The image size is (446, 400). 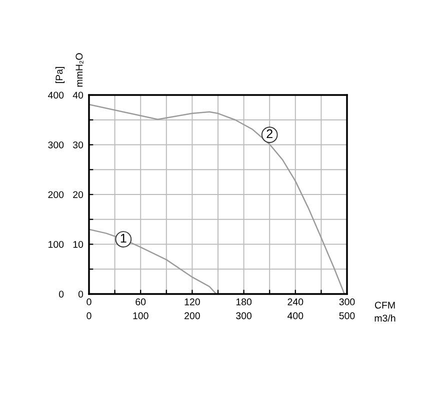 I want to click on y-axis-title: [Pa], so click(x=60, y=75).